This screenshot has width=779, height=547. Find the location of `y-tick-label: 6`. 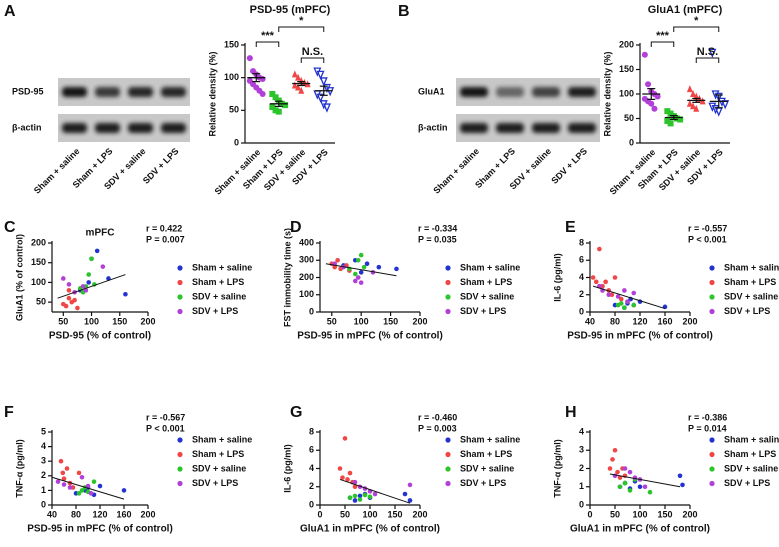

y-tick-label: 6 is located at coordinates (581, 260).